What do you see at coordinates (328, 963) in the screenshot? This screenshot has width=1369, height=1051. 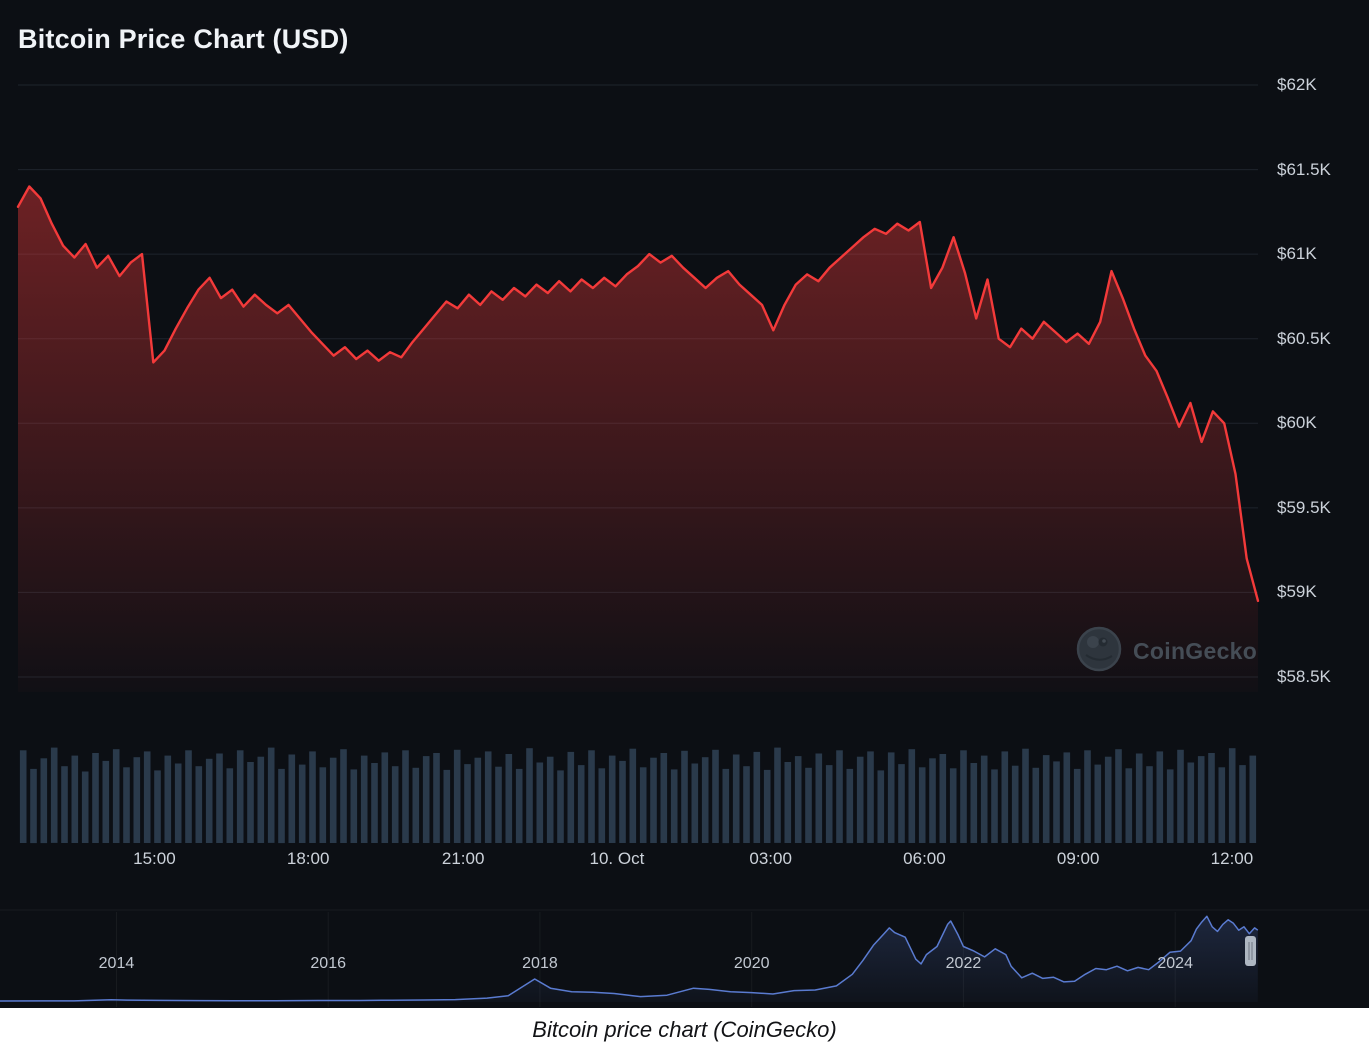 I see `navigator-year-label: 2016` at bounding box center [328, 963].